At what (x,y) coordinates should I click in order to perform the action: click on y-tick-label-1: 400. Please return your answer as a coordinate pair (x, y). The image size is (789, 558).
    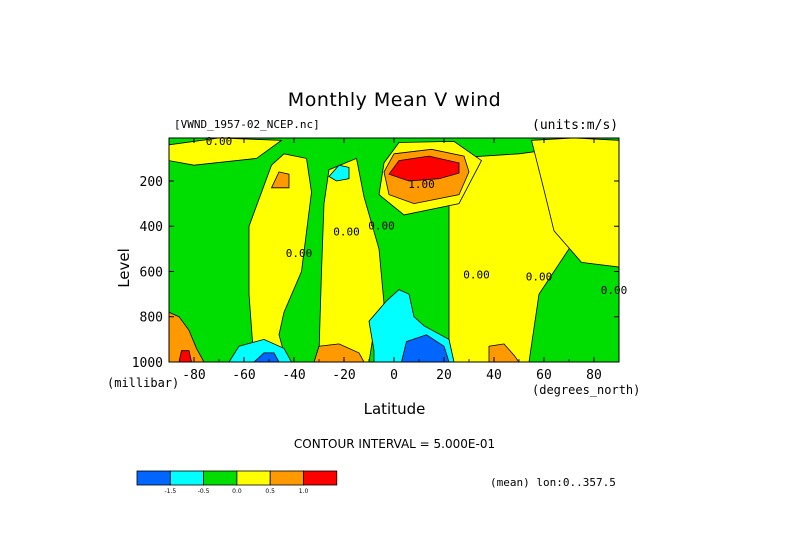
    Looking at the image, I should click on (151, 227).